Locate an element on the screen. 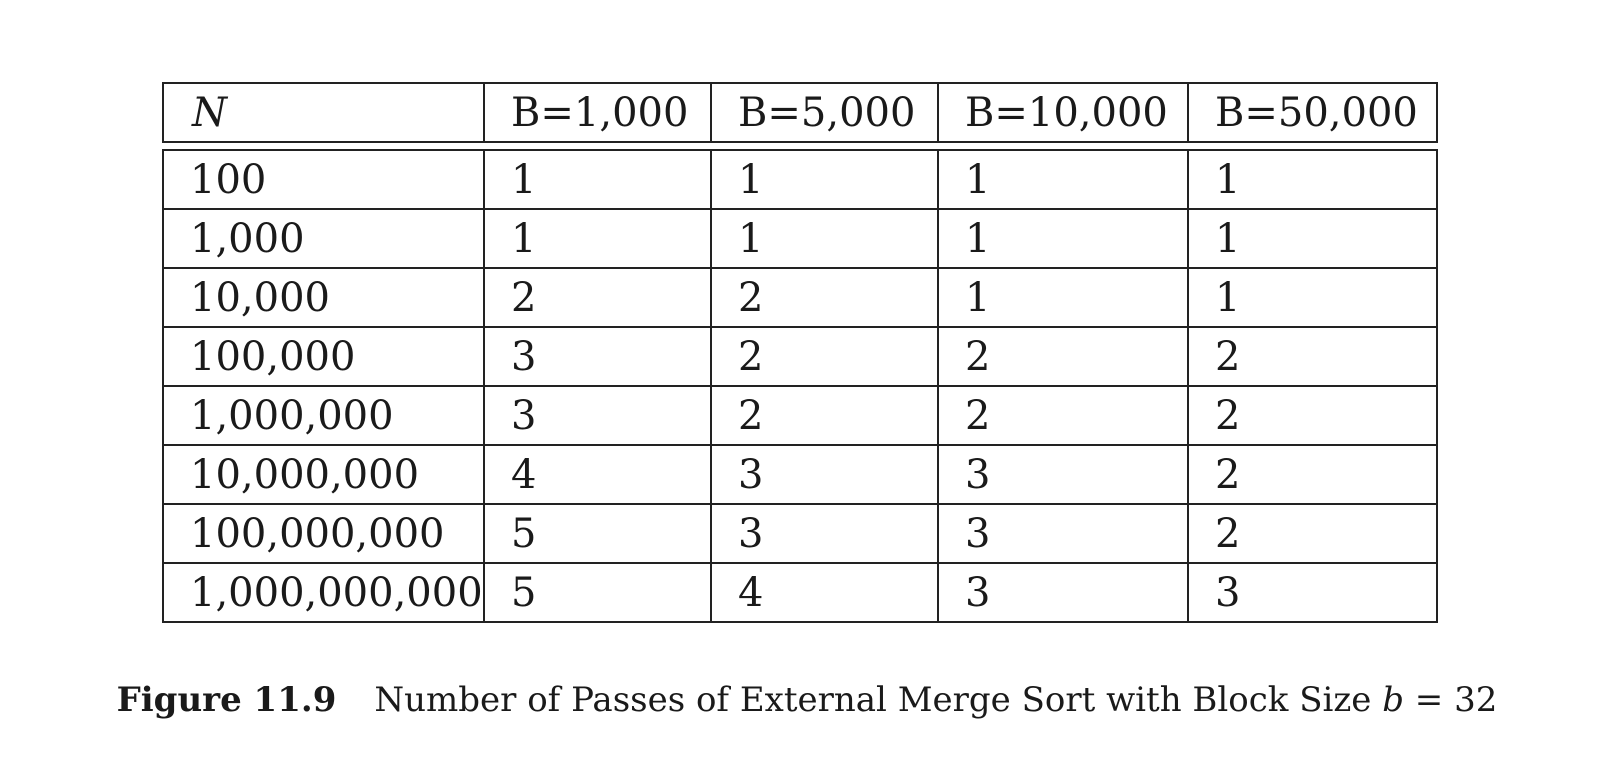 Image resolution: width=1614 pixels, height=778 pixels. table-row: 1,000,000,000 5 4 3 3 is located at coordinates (800, 592).